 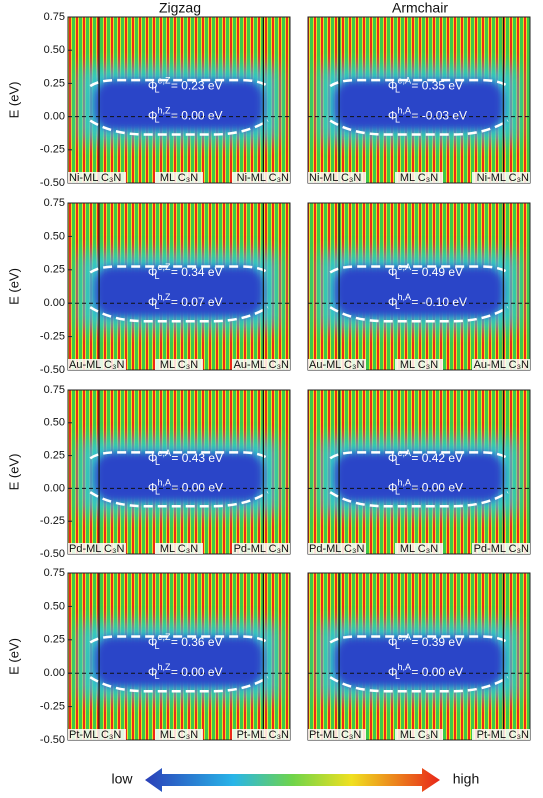 I want to click on annotation: Φh,Z L = 0.07 eV, so click(x=185, y=302).